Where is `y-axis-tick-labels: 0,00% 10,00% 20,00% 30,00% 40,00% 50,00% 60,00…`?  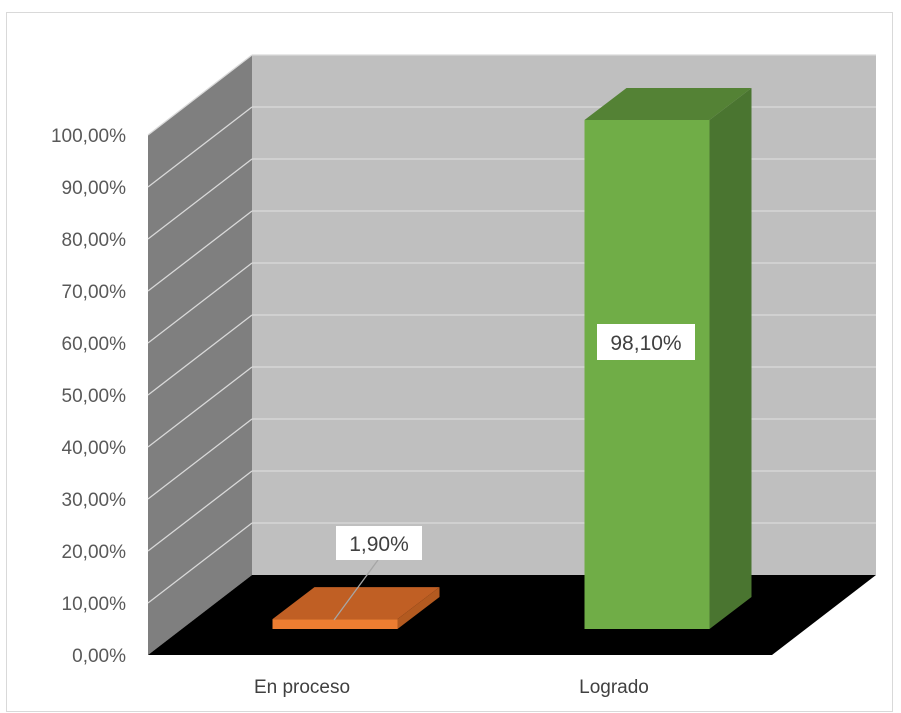 y-axis-tick-labels: 0,00% 10,00% 20,00% 30,00% 40,00% 50,00% 60,00… is located at coordinates (88, 396).